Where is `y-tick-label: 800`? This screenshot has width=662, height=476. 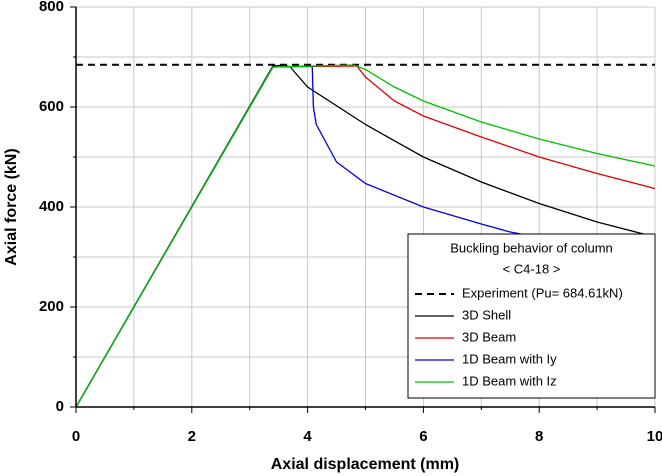
y-tick-label: 800 is located at coordinates (51, 7).